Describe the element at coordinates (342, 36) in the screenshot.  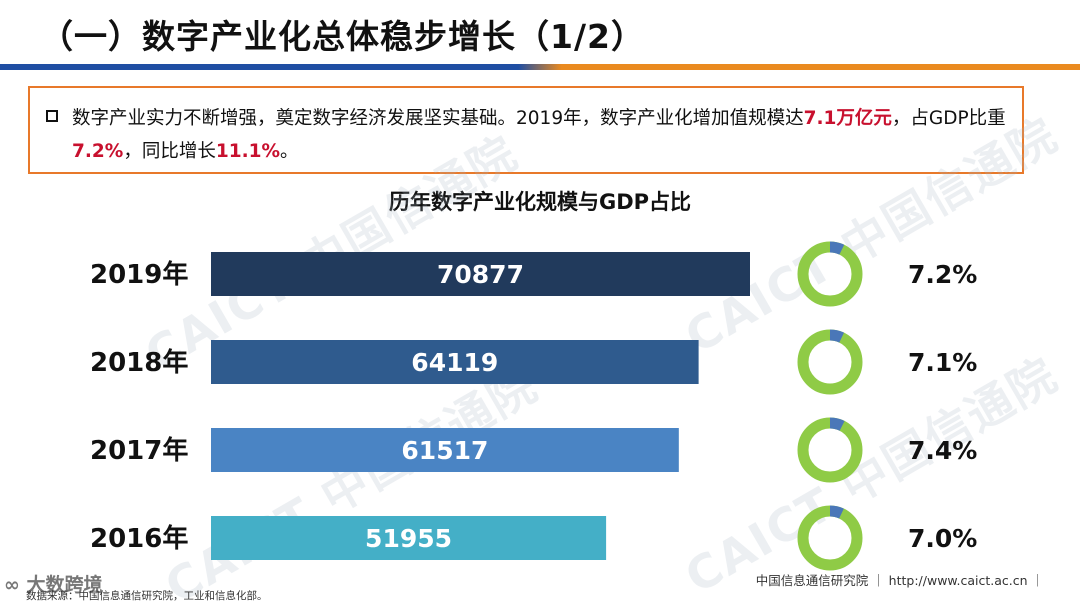
I see `slide-title: （一）数字产业化总体稳步增长（1/2）` at that location.